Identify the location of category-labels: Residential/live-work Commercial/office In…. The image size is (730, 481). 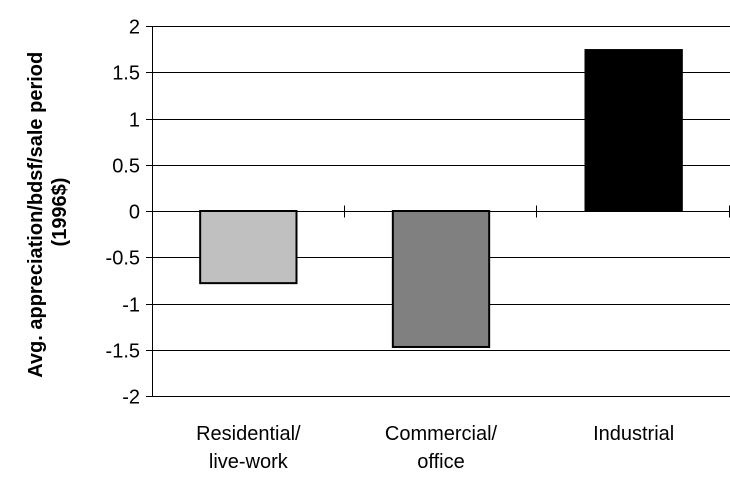
(435, 448).